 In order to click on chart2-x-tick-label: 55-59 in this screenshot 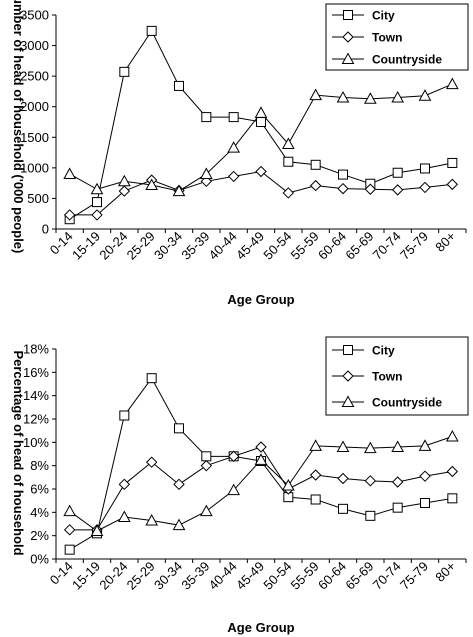, I will do `click(305, 576)`.